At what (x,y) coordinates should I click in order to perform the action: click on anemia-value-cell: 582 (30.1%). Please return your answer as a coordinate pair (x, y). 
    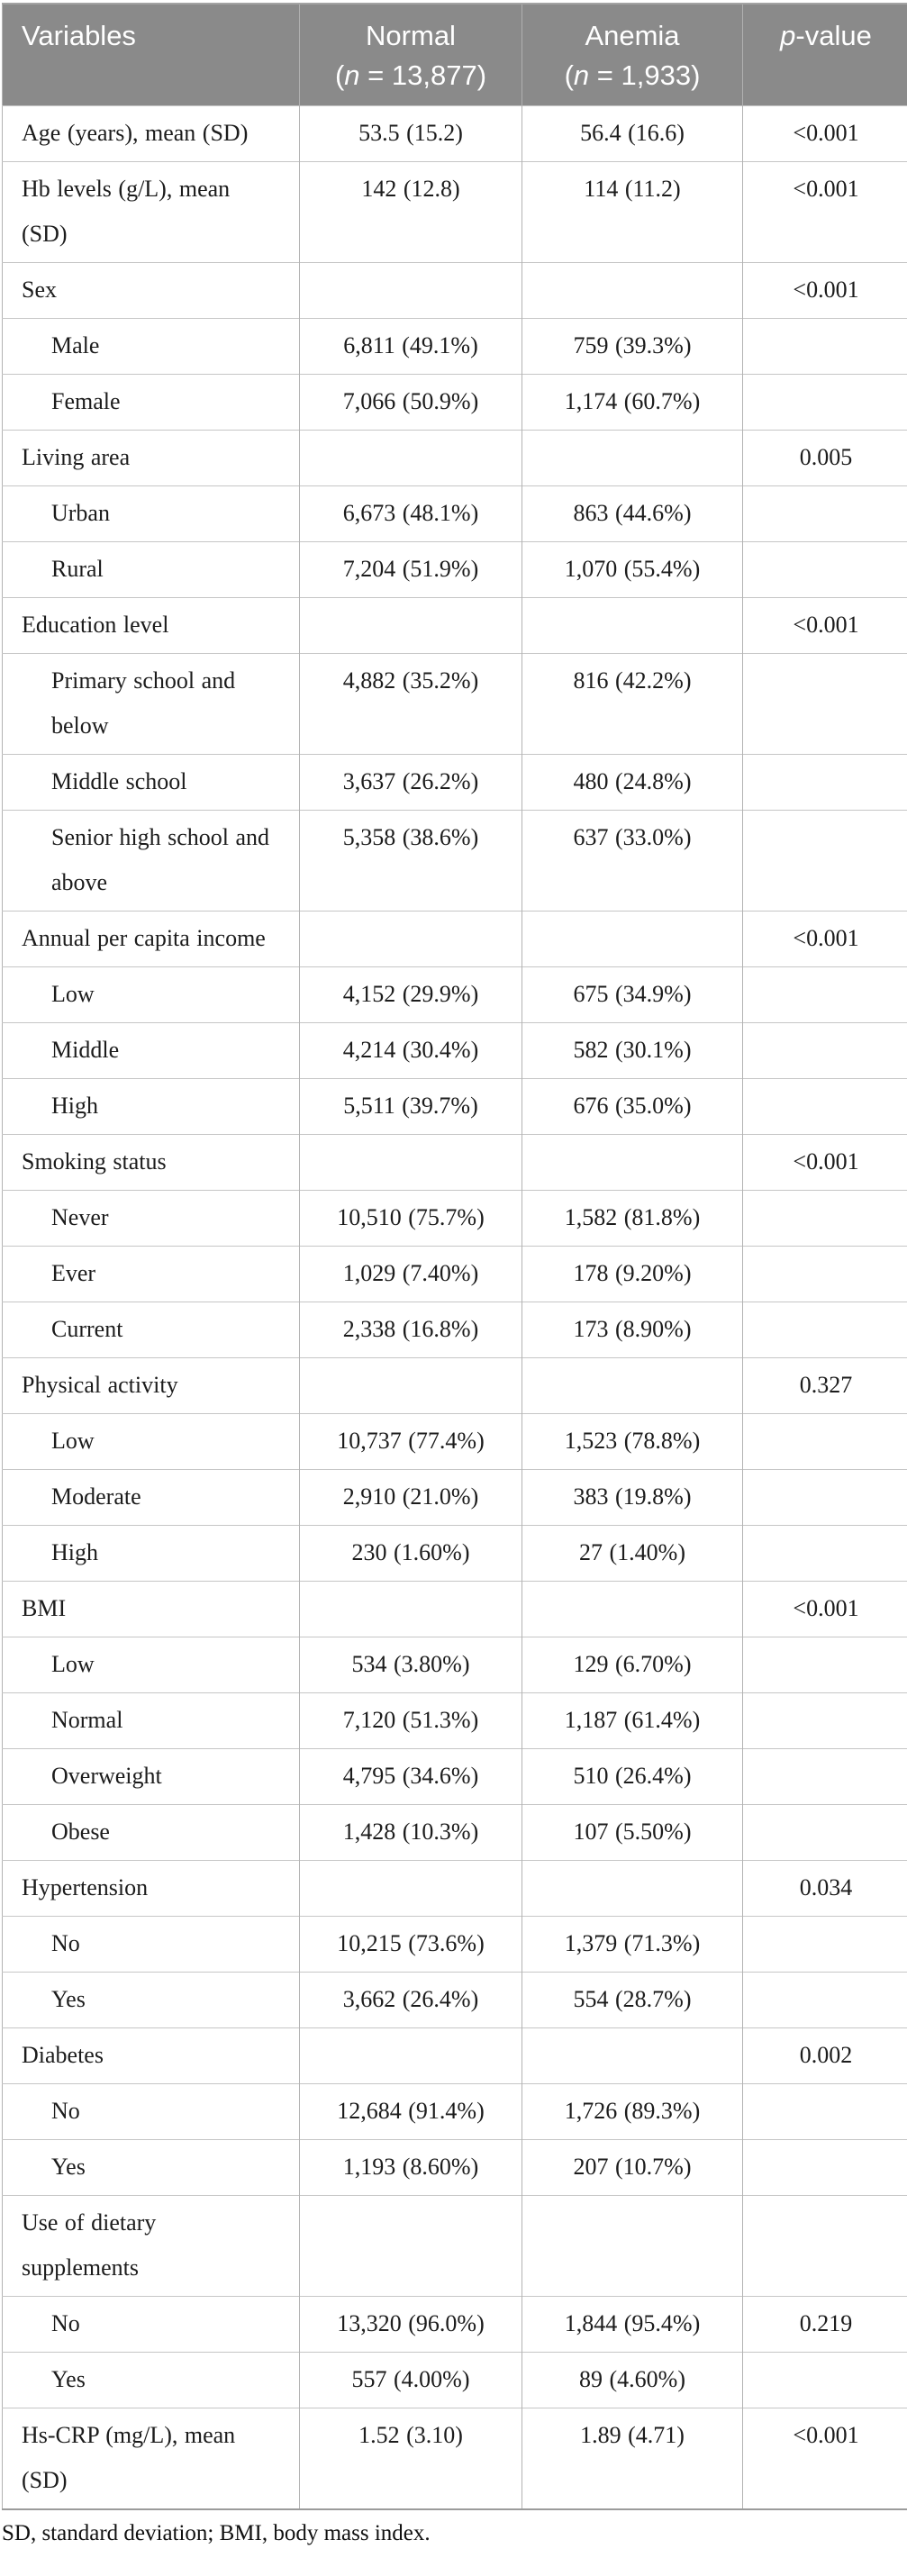
    Looking at the image, I should click on (632, 1049).